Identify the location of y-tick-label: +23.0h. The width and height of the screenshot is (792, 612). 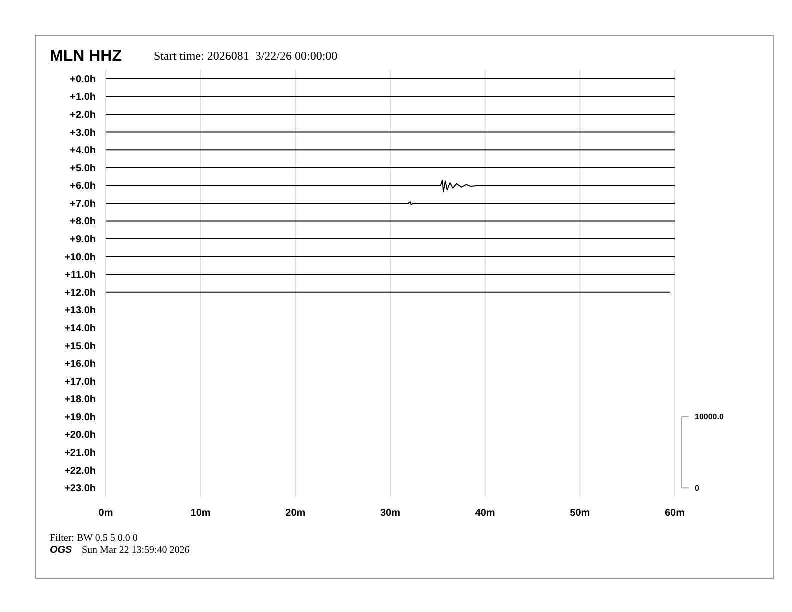
(80, 489).